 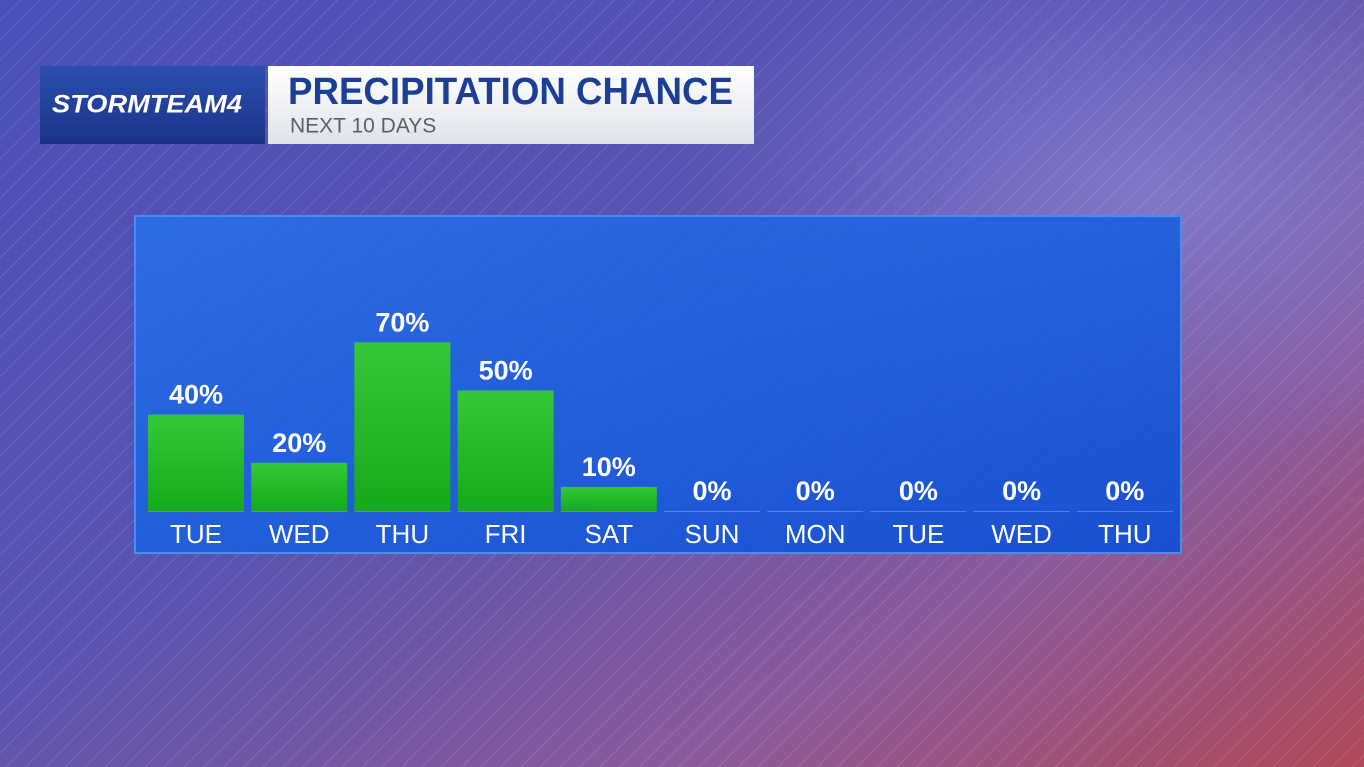 I want to click on x-tick-label: SAT, so click(x=608, y=534).